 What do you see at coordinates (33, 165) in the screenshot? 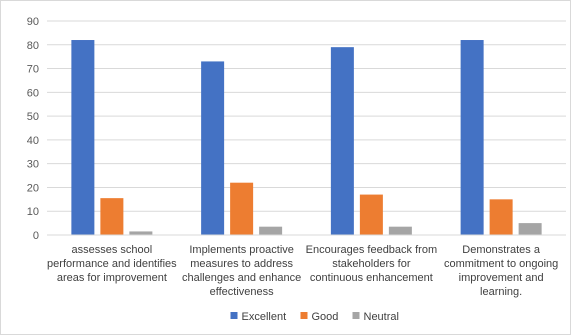
I see `y-tick-label: 30` at bounding box center [33, 165].